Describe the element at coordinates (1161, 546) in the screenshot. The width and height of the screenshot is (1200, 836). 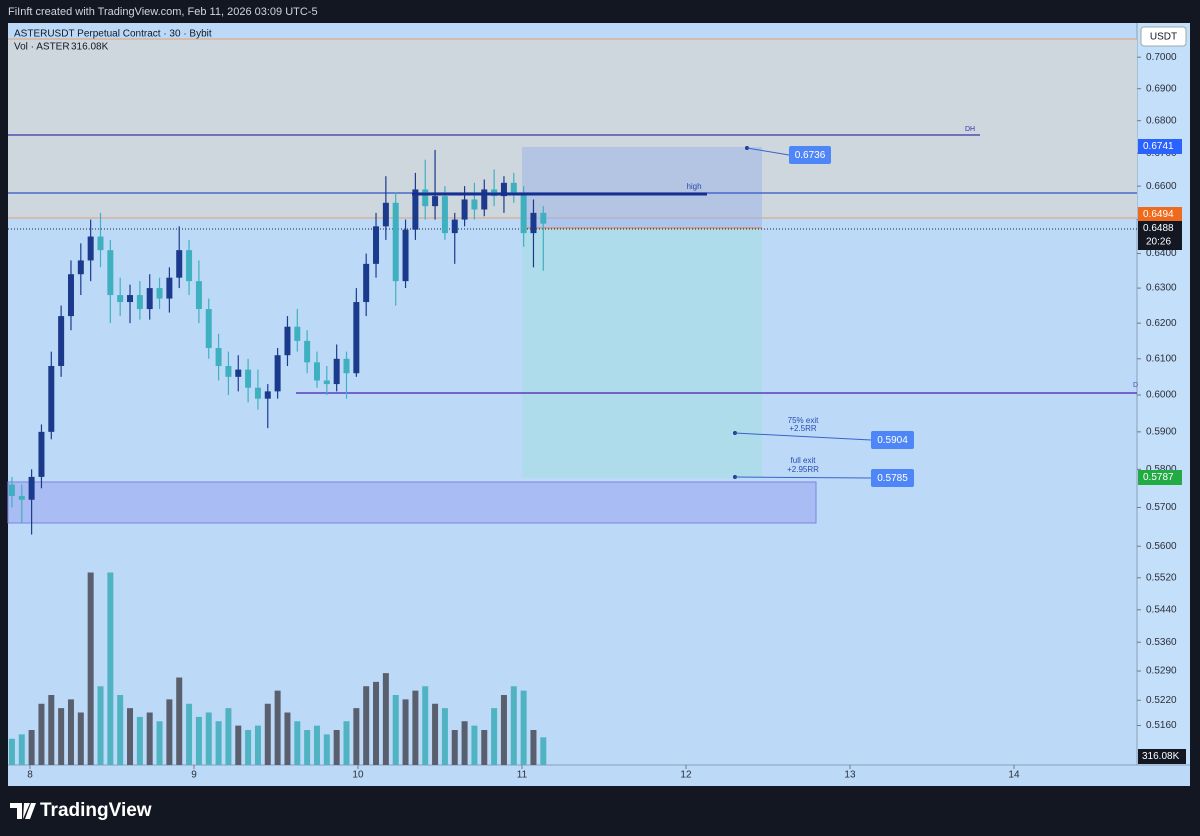
I see `y-tick-label: 0.5600` at that location.